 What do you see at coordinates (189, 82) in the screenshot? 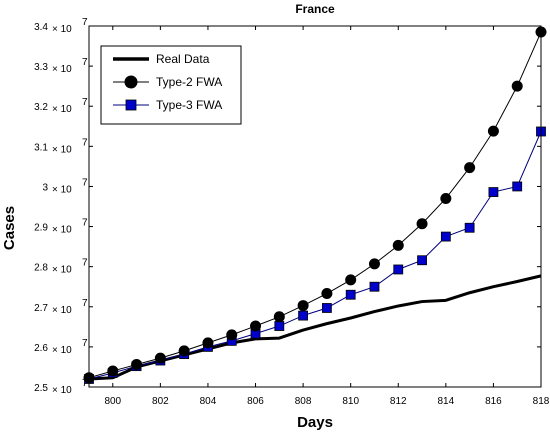
I see `legend-type2-label: Type-2 FWA` at bounding box center [189, 82].